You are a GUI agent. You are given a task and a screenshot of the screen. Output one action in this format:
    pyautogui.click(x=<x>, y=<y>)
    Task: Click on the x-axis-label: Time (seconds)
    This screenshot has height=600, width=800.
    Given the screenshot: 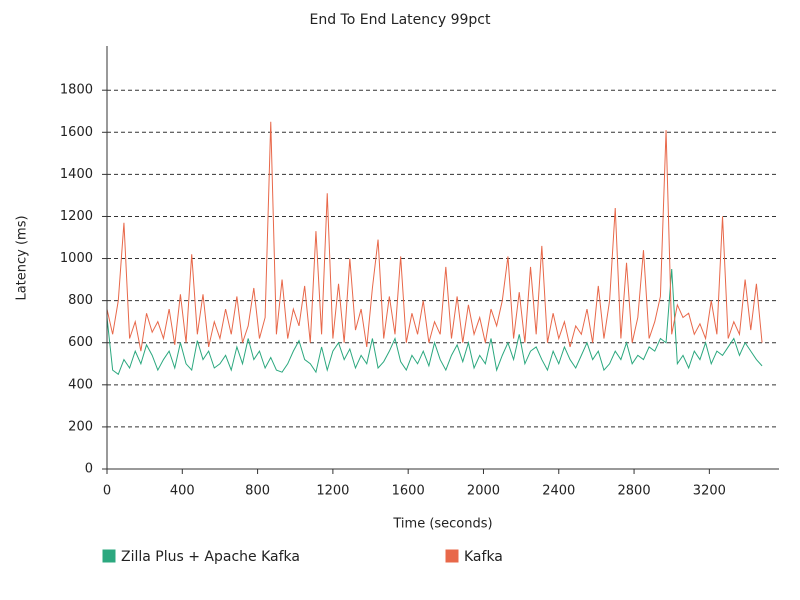 What is the action you would take?
    pyautogui.click(x=442, y=524)
    